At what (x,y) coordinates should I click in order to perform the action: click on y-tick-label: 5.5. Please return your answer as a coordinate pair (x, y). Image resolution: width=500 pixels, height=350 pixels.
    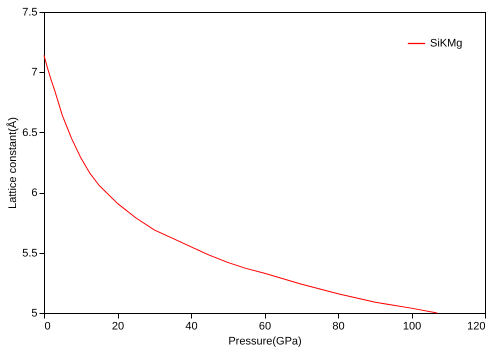
    Looking at the image, I should click on (30, 253).